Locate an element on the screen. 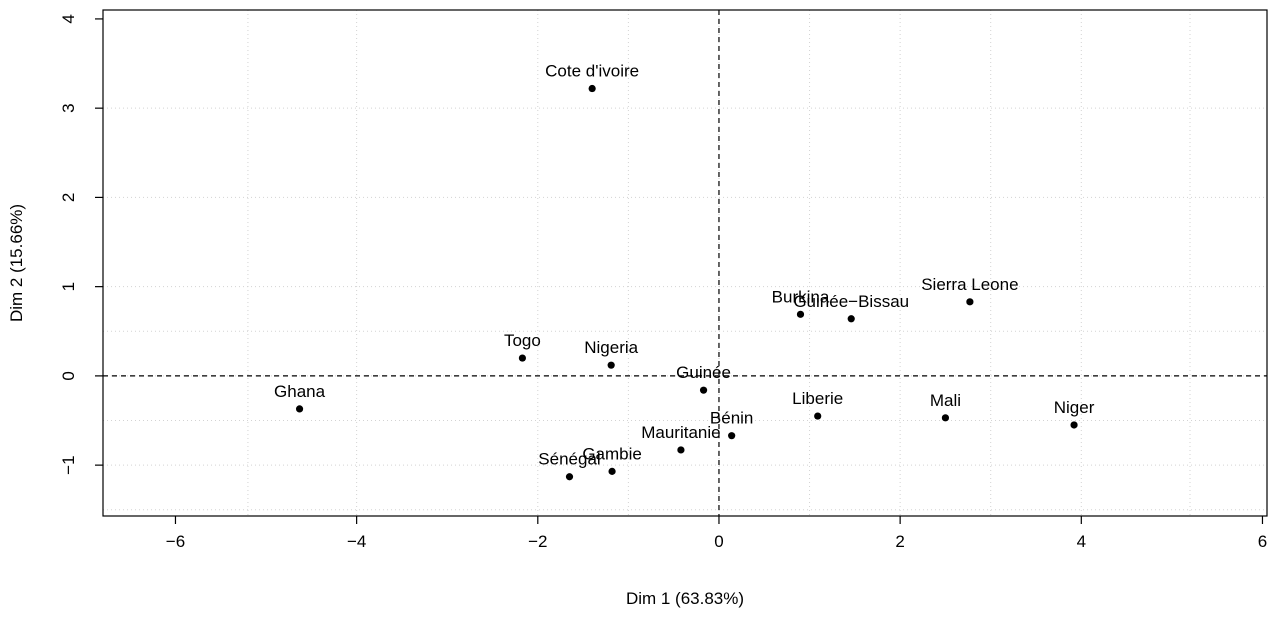  x-axis-ticks: −6 −4 −2 0 2 4 6 is located at coordinates (716, 533).